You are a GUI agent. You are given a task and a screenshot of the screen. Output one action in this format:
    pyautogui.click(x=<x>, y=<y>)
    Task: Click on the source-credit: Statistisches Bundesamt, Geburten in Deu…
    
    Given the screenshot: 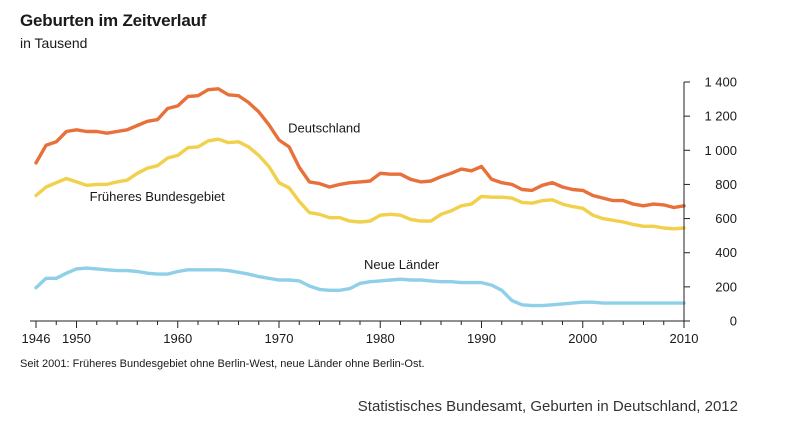 What is the action you would take?
    pyautogui.click(x=547, y=406)
    